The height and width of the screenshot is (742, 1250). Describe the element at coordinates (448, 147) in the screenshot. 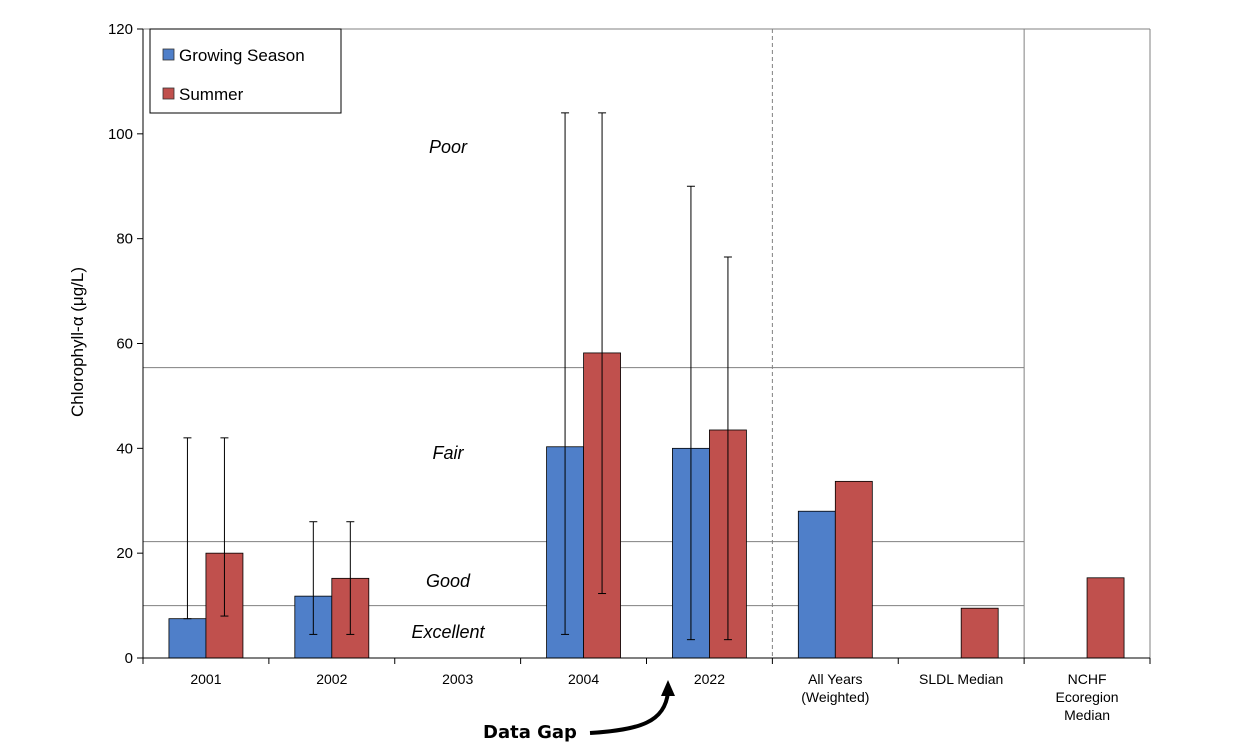

I see `zone-label-poor: Poor` at that location.